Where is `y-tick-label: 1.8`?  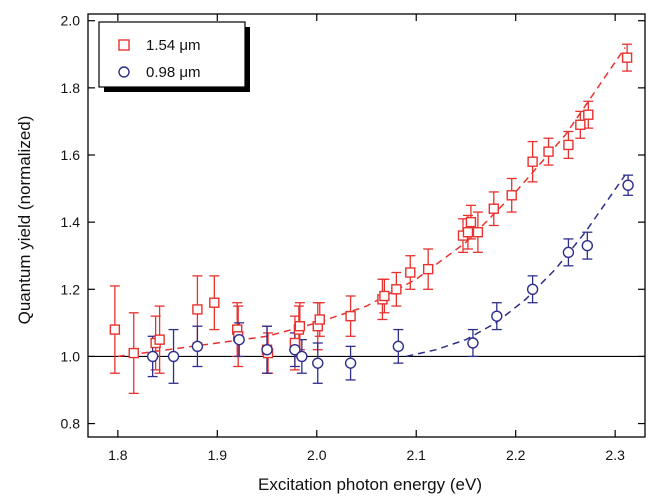 y-tick-label: 1.8 is located at coordinates (71, 88).